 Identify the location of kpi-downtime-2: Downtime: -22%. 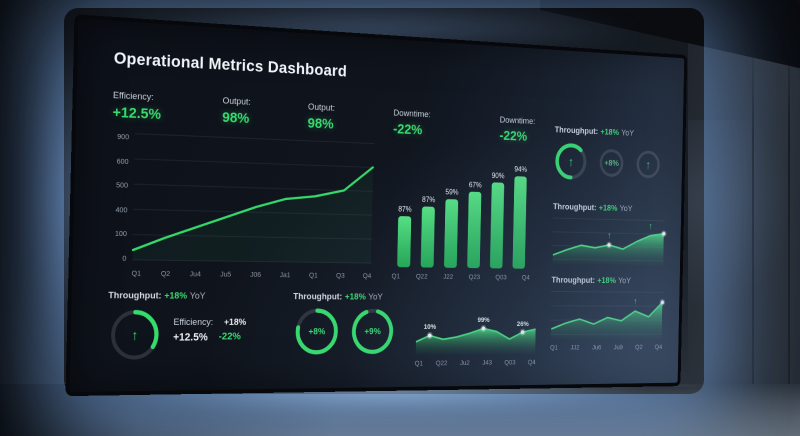
(517, 130).